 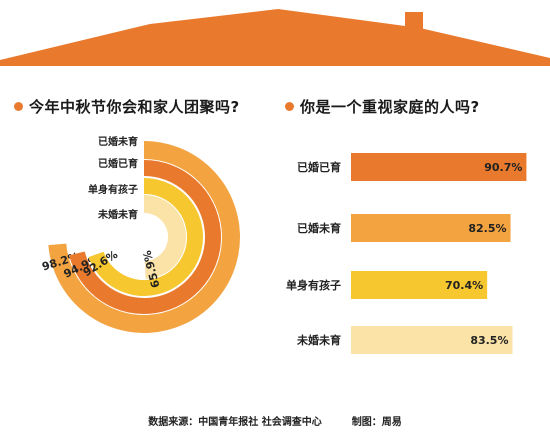 I want to click on bar-category-label: 单身有孩子, so click(x=313, y=285).